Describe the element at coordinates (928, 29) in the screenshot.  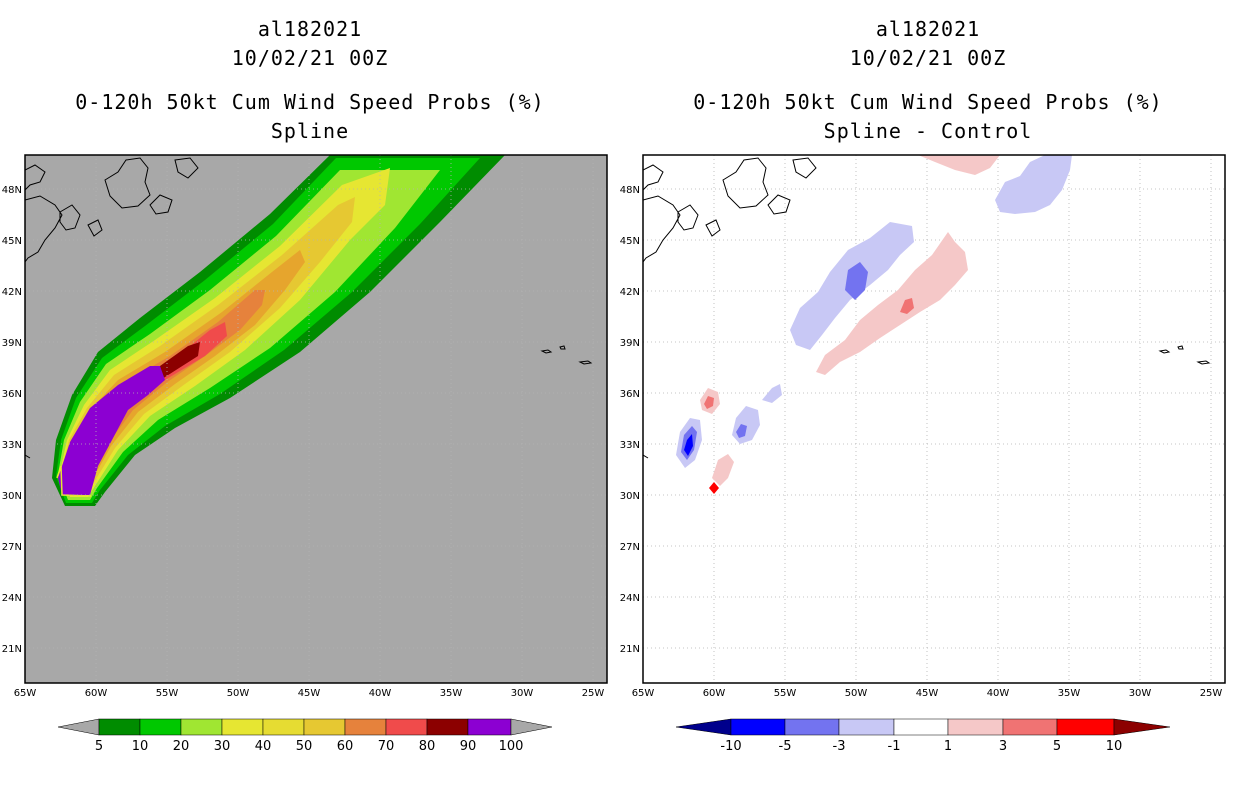
I see `right-storm-id: al182021` at that location.